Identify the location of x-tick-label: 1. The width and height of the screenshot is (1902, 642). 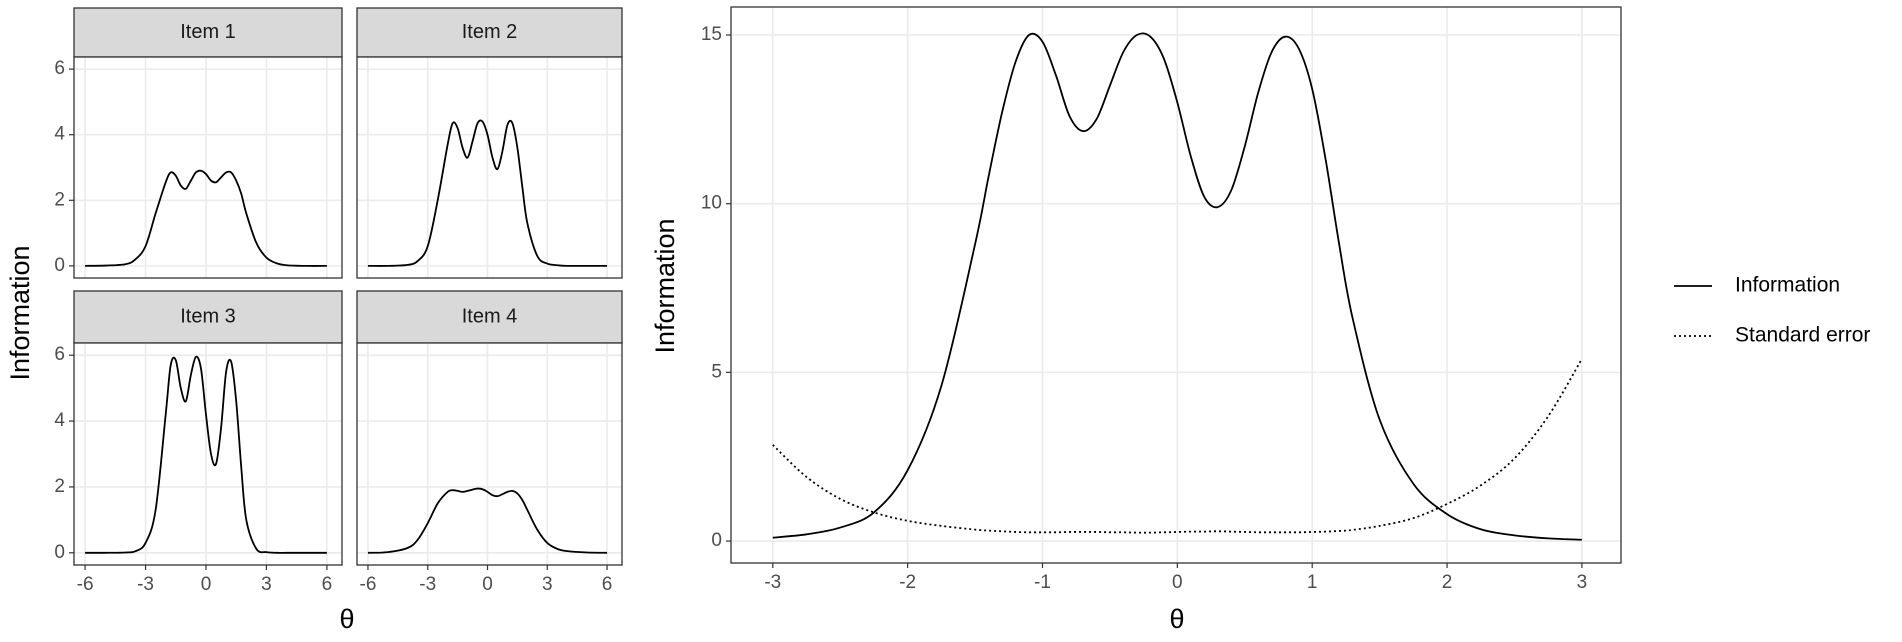
(1312, 582).